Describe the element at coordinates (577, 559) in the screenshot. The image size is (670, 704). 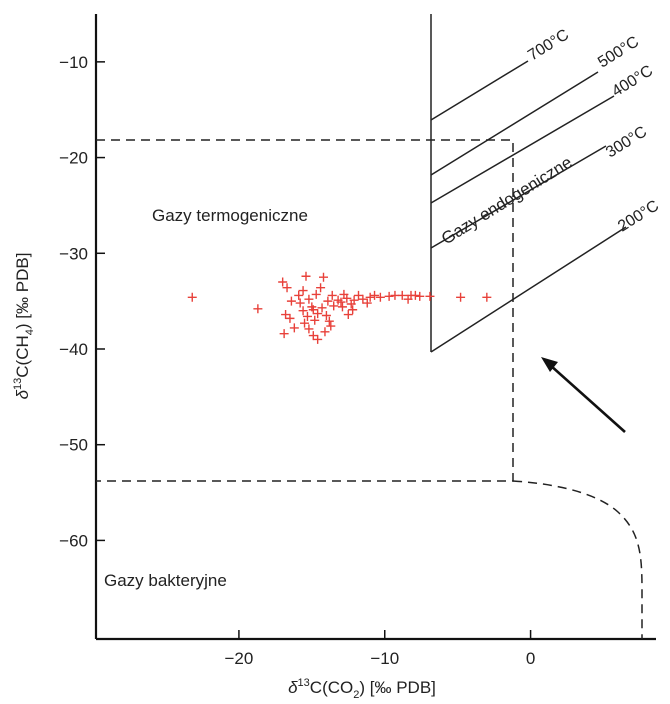
I see `bacterial-region-boundary` at that location.